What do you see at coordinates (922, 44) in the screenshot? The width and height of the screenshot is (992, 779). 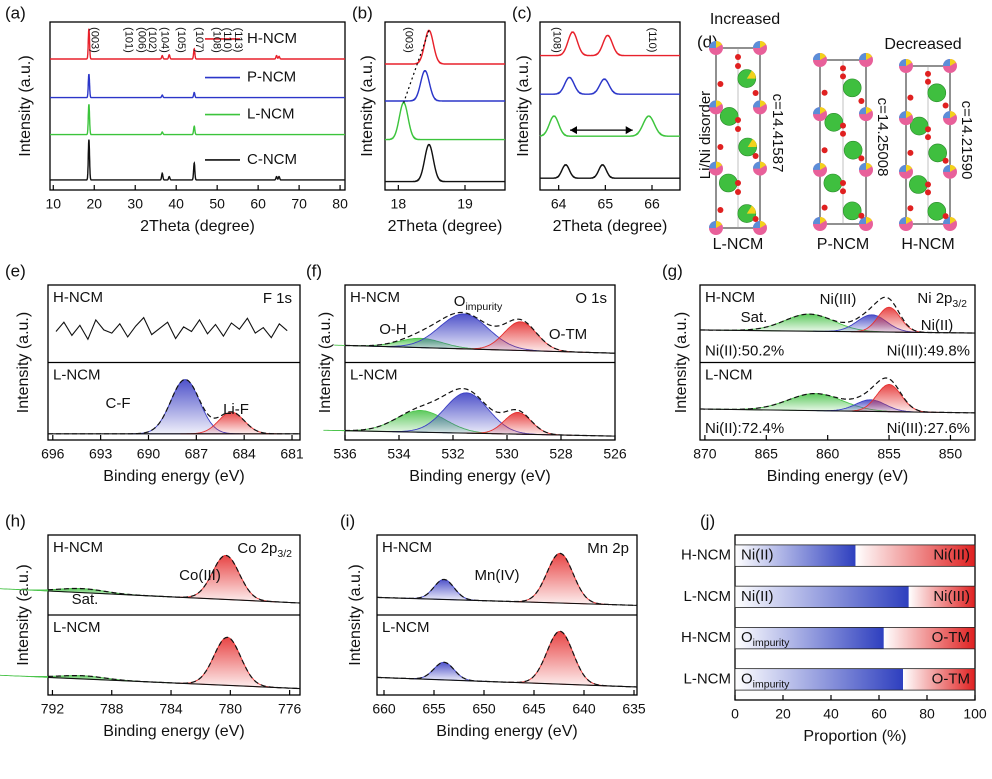 I see `trend-label: Decreased` at bounding box center [922, 44].